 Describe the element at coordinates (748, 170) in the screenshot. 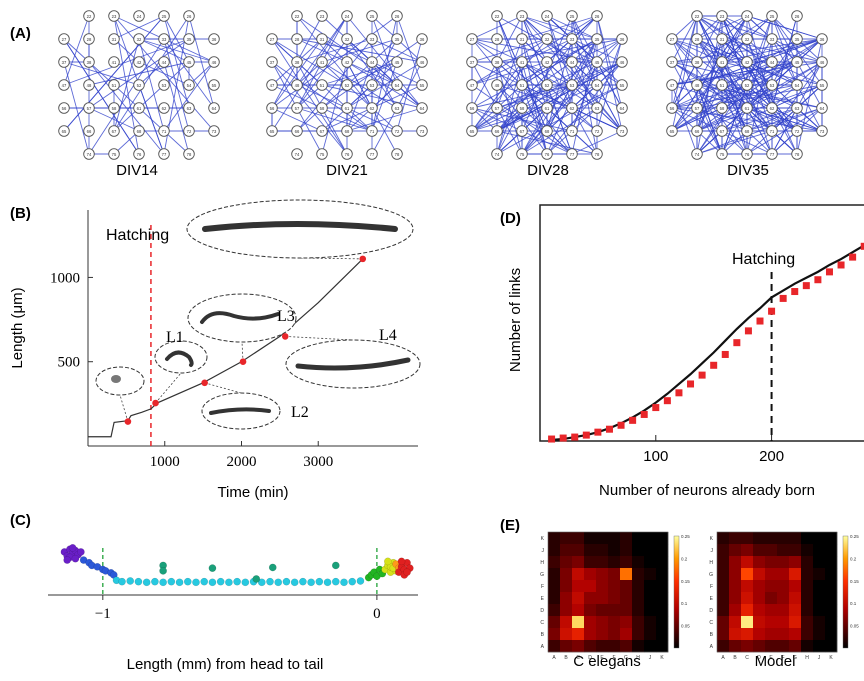

I see `network-caption-div35: DIV35` at that location.